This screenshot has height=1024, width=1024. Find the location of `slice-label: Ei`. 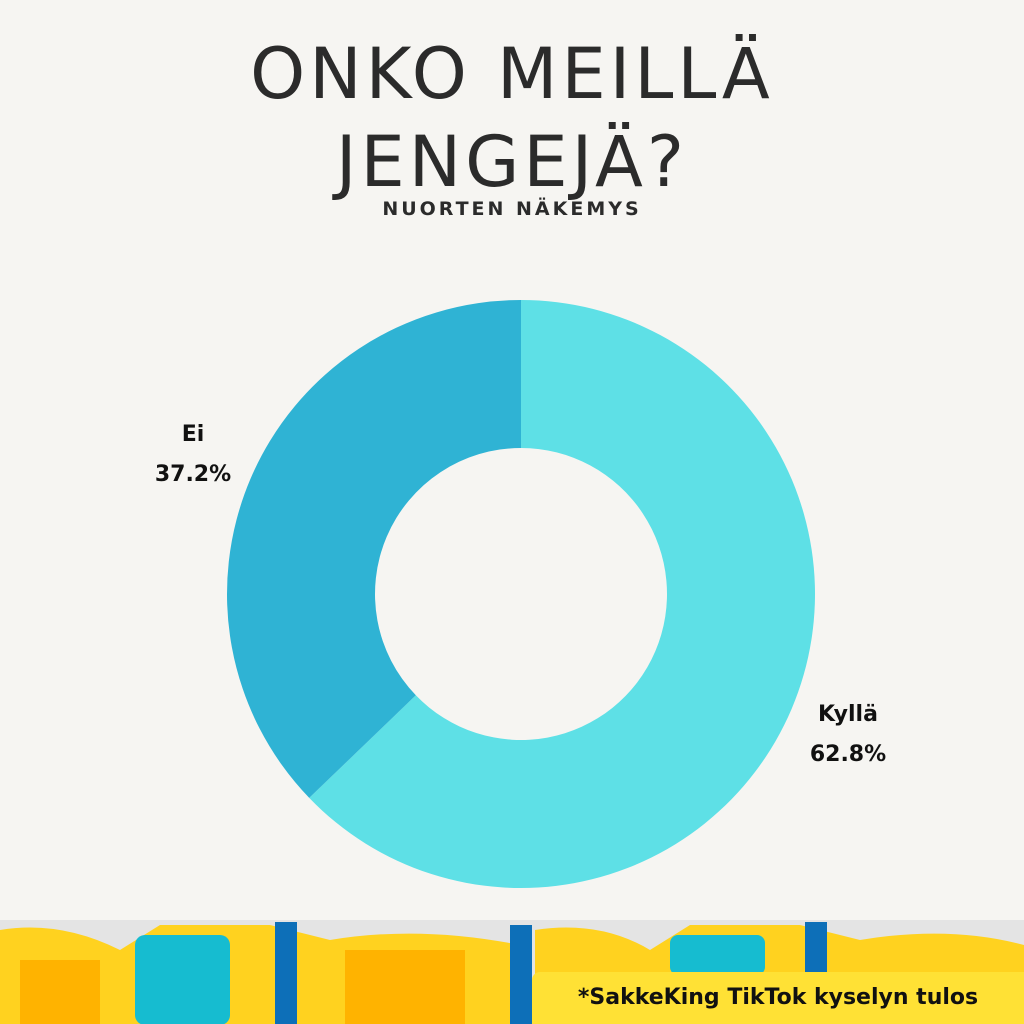

slice-label: Ei is located at coordinates (193, 434).